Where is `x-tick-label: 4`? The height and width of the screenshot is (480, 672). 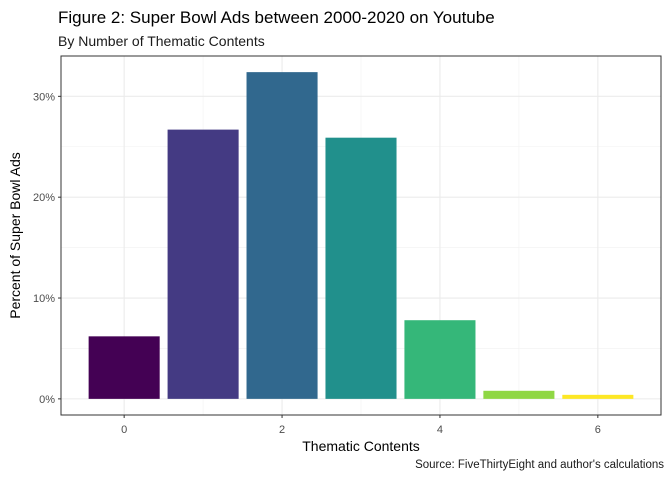
x-tick-label: 4 is located at coordinates (440, 430).